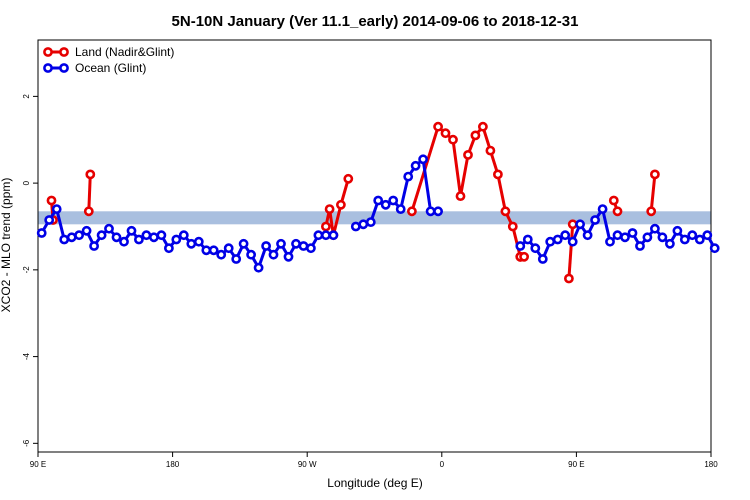 This screenshot has width=750, height=500. Describe the element at coordinates (374, 483) in the screenshot. I see `x-axis-label: Longitude (deg E)` at that location.